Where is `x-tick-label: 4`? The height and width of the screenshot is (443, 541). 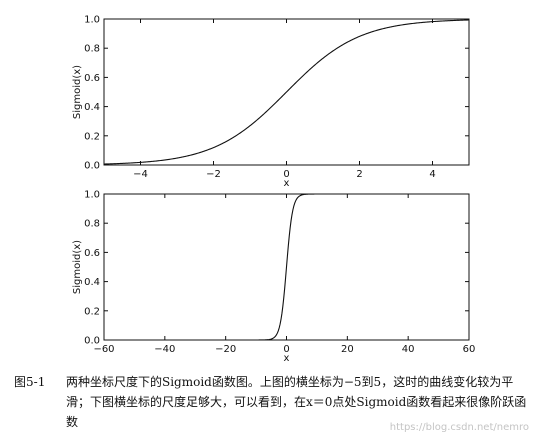
x-tick-label: 4 is located at coordinates (432, 174).